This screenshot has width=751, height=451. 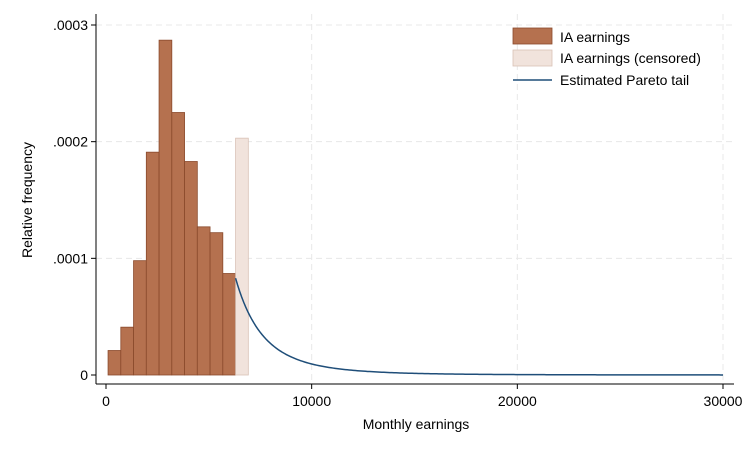 I want to click on bar-ia-earnings-censored, so click(x=242, y=256).